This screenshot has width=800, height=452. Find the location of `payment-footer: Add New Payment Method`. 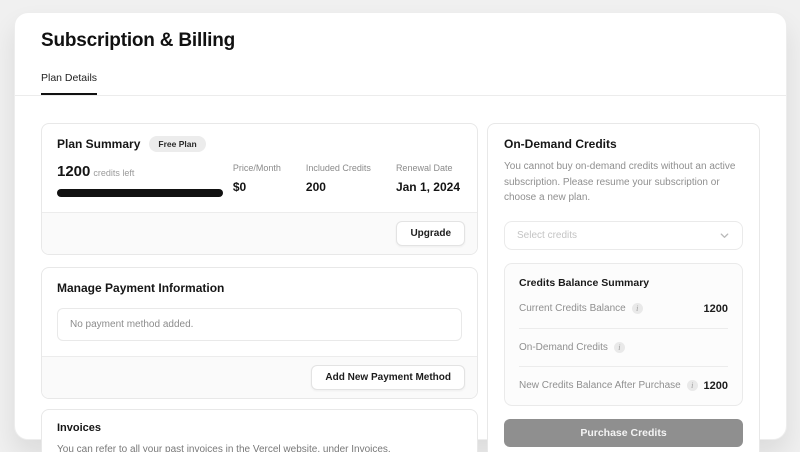

payment-footer: Add New Payment Method is located at coordinates (259, 377).